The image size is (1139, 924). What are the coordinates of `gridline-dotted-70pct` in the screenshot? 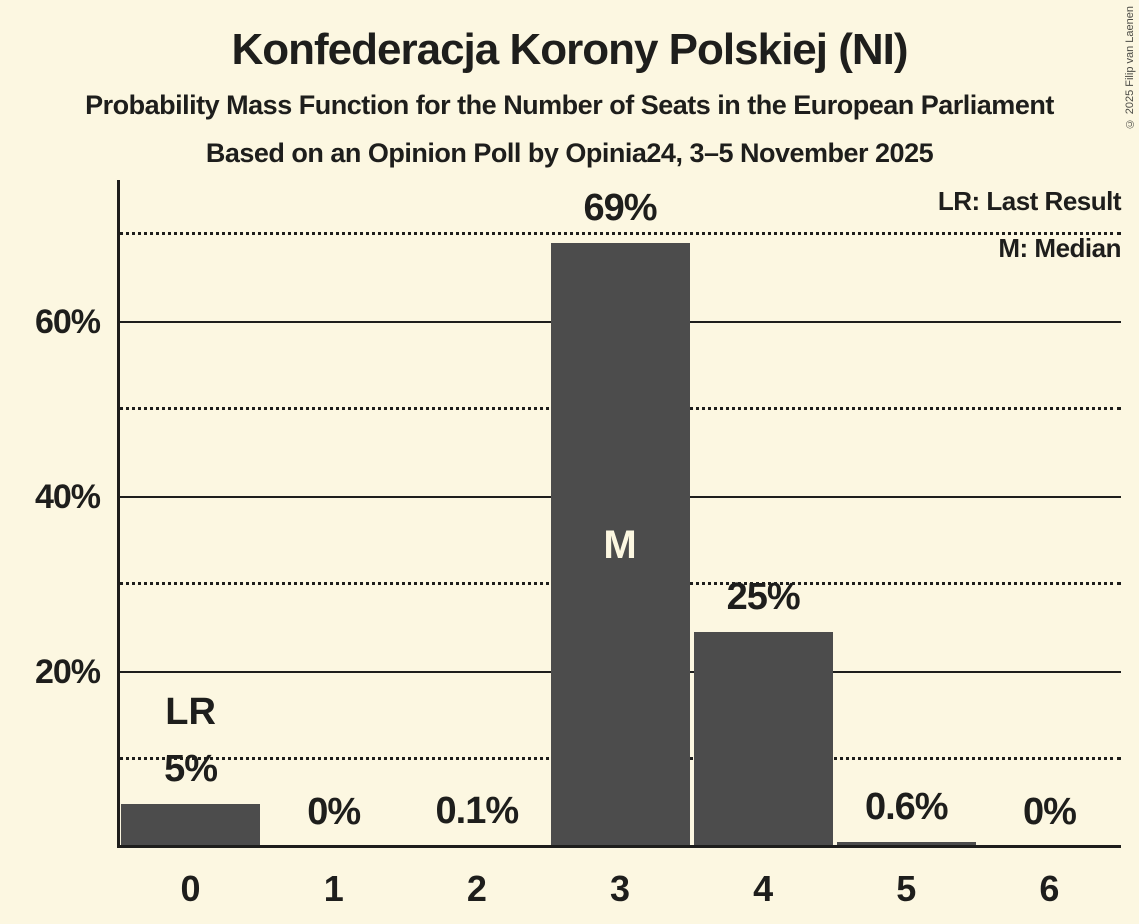 It's located at (620, 234).